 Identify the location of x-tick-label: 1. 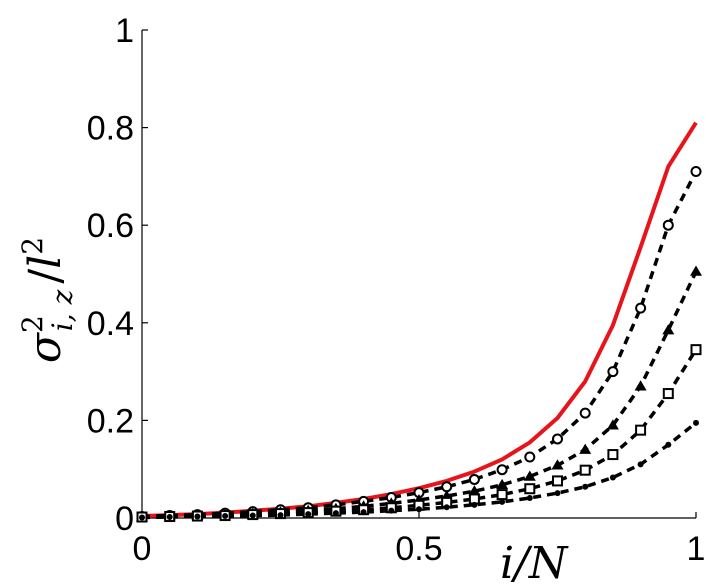
(696, 549).